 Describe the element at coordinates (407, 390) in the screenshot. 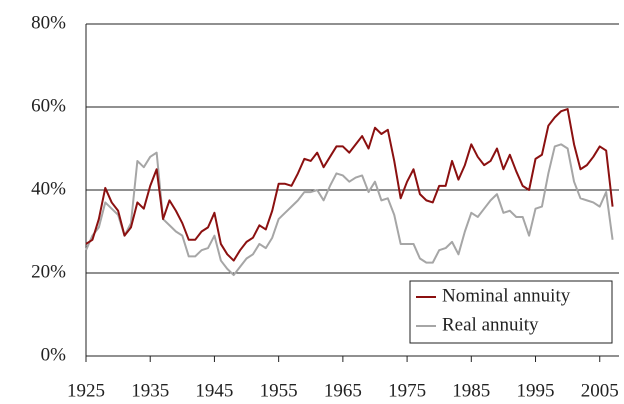

I see `x-tick-label: 1975` at that location.